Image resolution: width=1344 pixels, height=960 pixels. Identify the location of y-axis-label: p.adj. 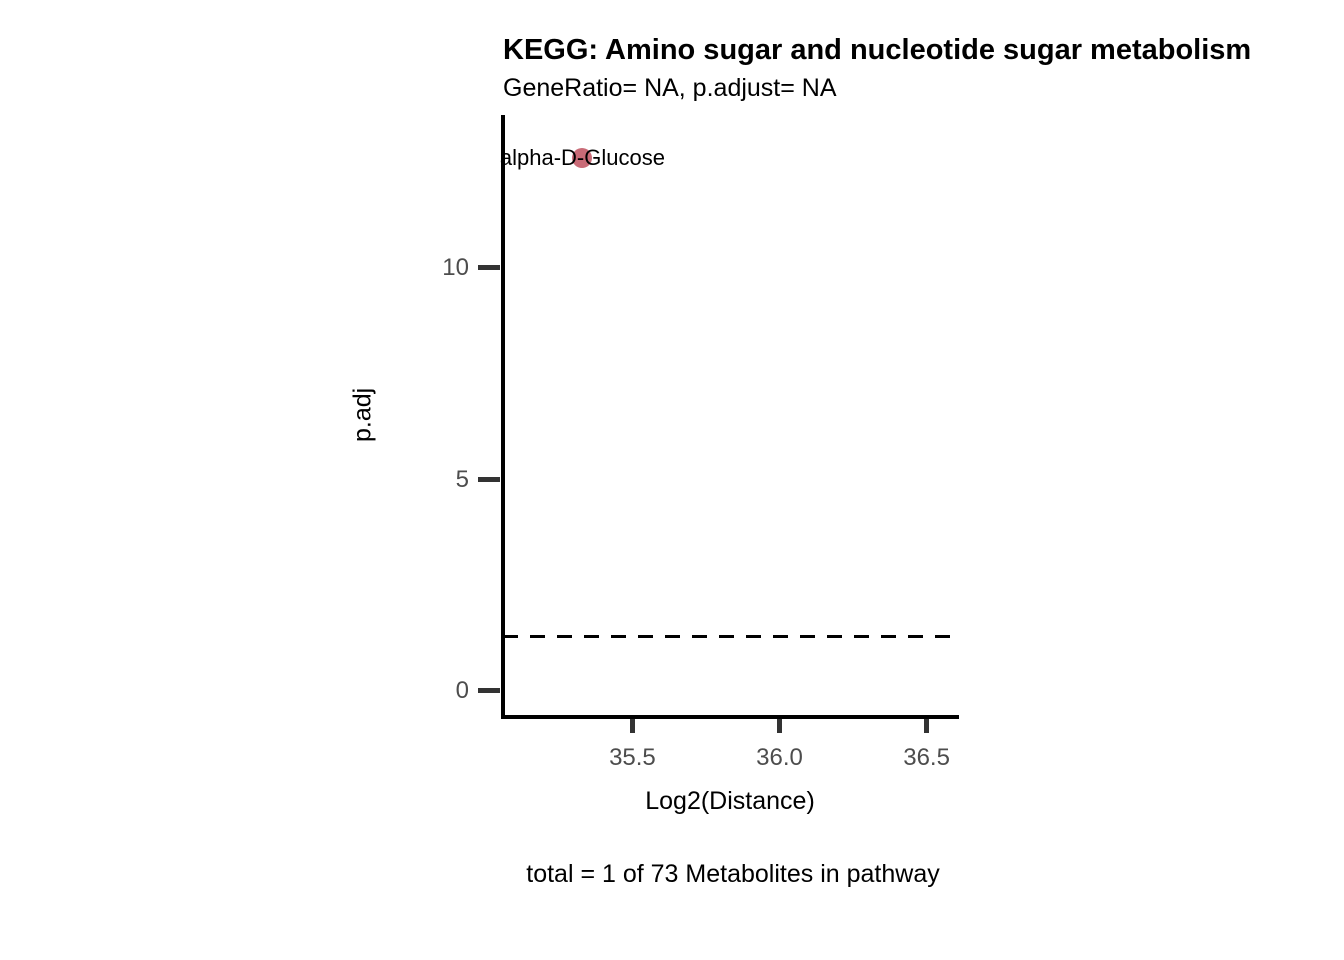
(362, 415).